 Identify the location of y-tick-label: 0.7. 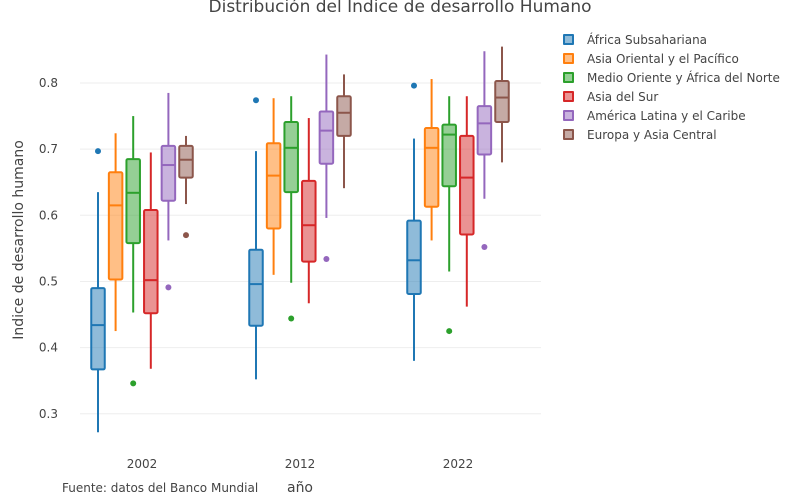
(48, 149).